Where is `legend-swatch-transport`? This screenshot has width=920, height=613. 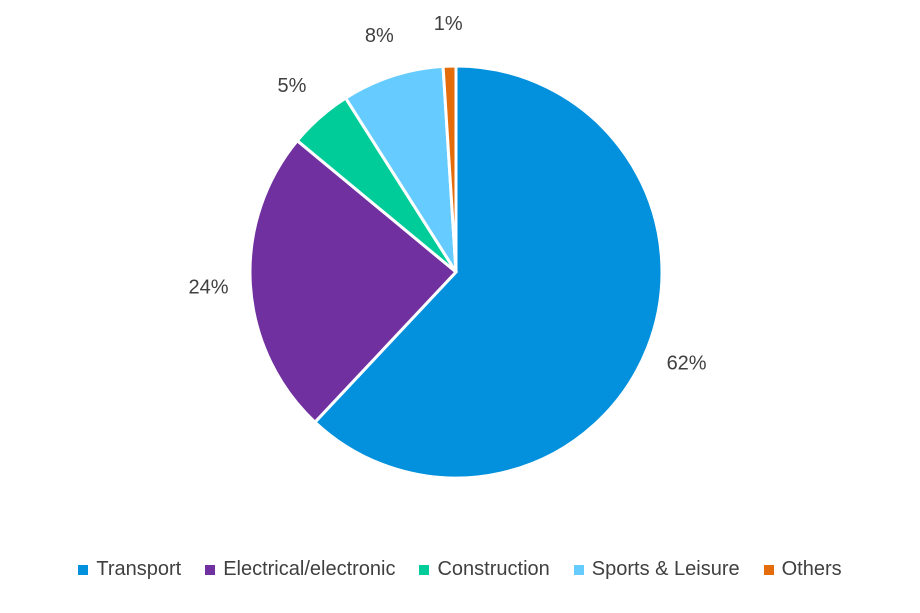 legend-swatch-transport is located at coordinates (83, 569).